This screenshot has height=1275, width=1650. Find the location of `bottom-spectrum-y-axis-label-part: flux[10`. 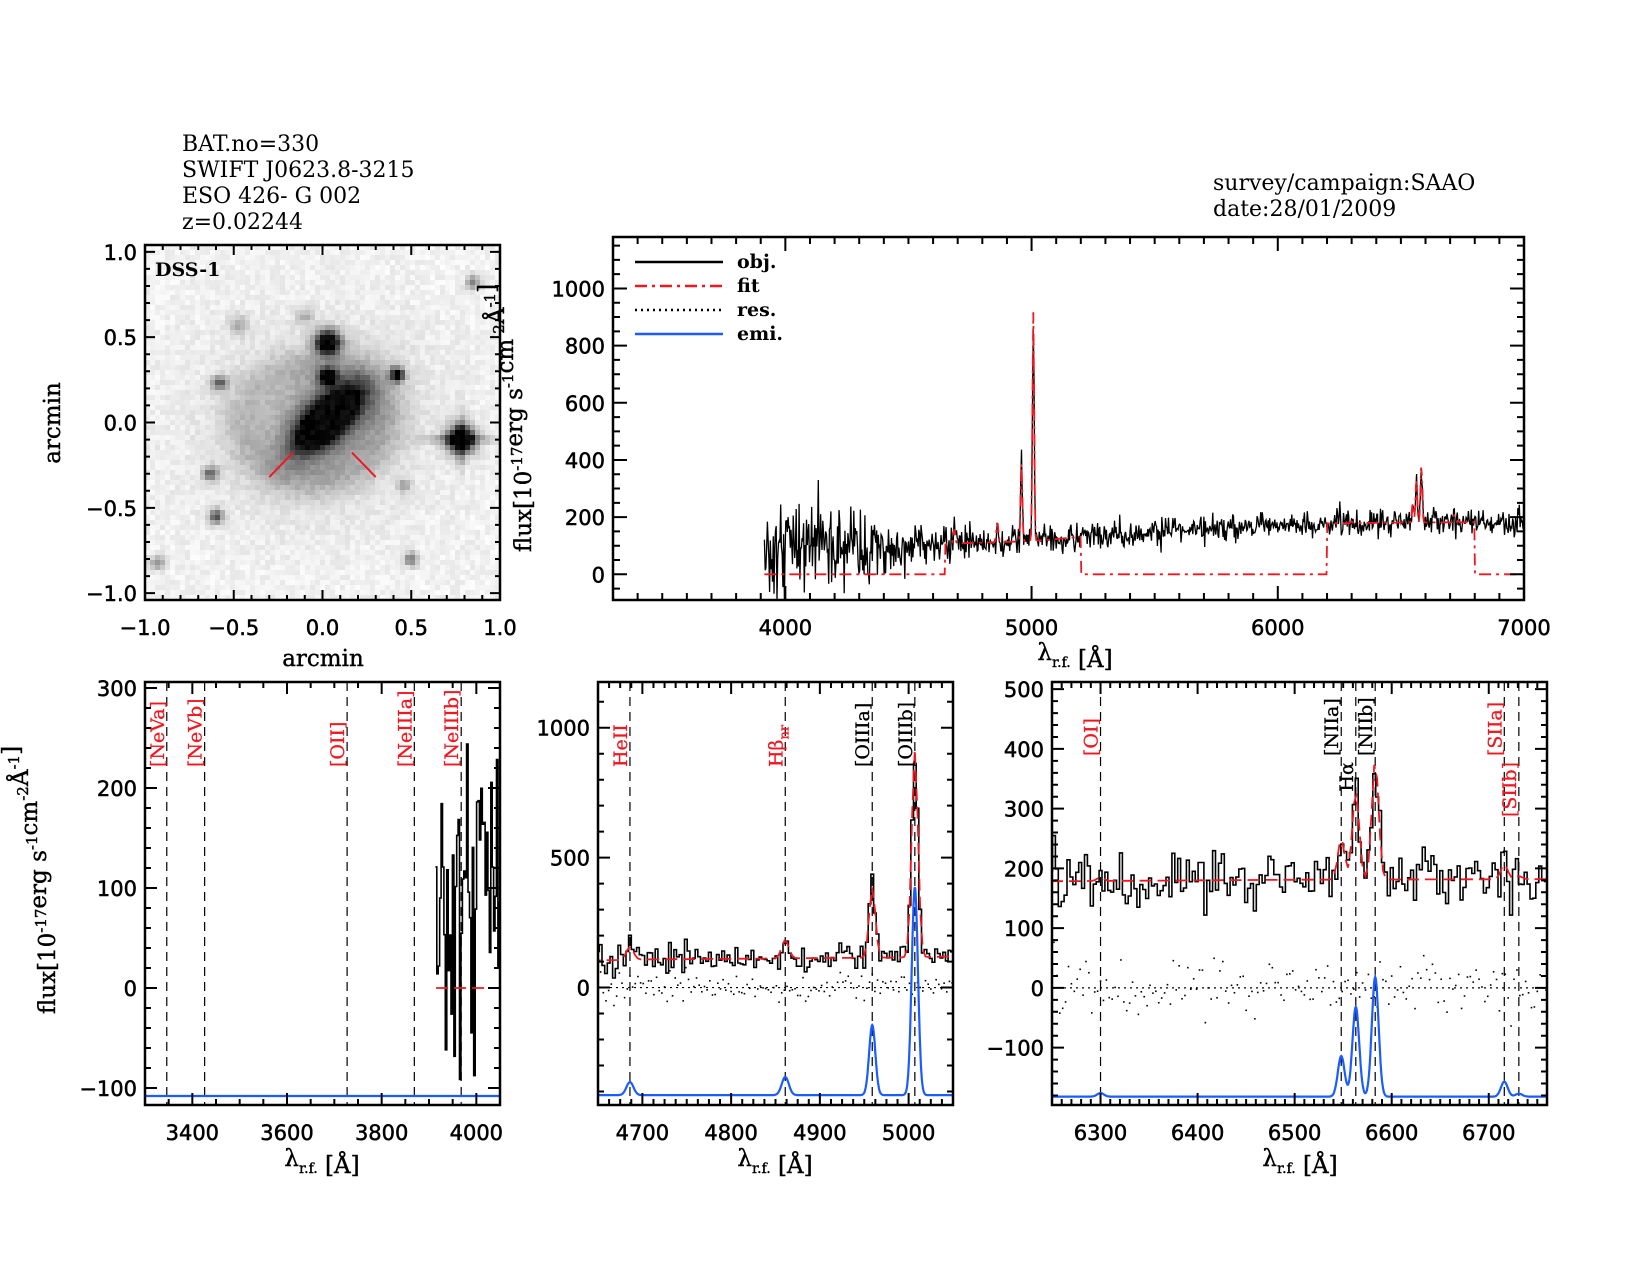

bottom-spectrum-y-axis-label-part: flux[10 is located at coordinates (48, 973).